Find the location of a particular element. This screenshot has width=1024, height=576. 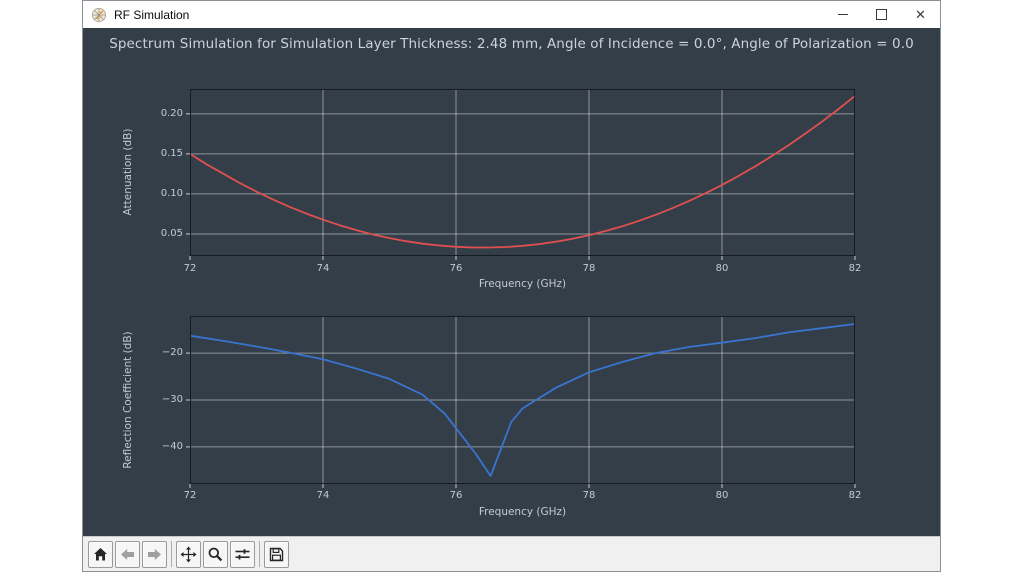

back-arrow-icon is located at coordinates (127, 554).